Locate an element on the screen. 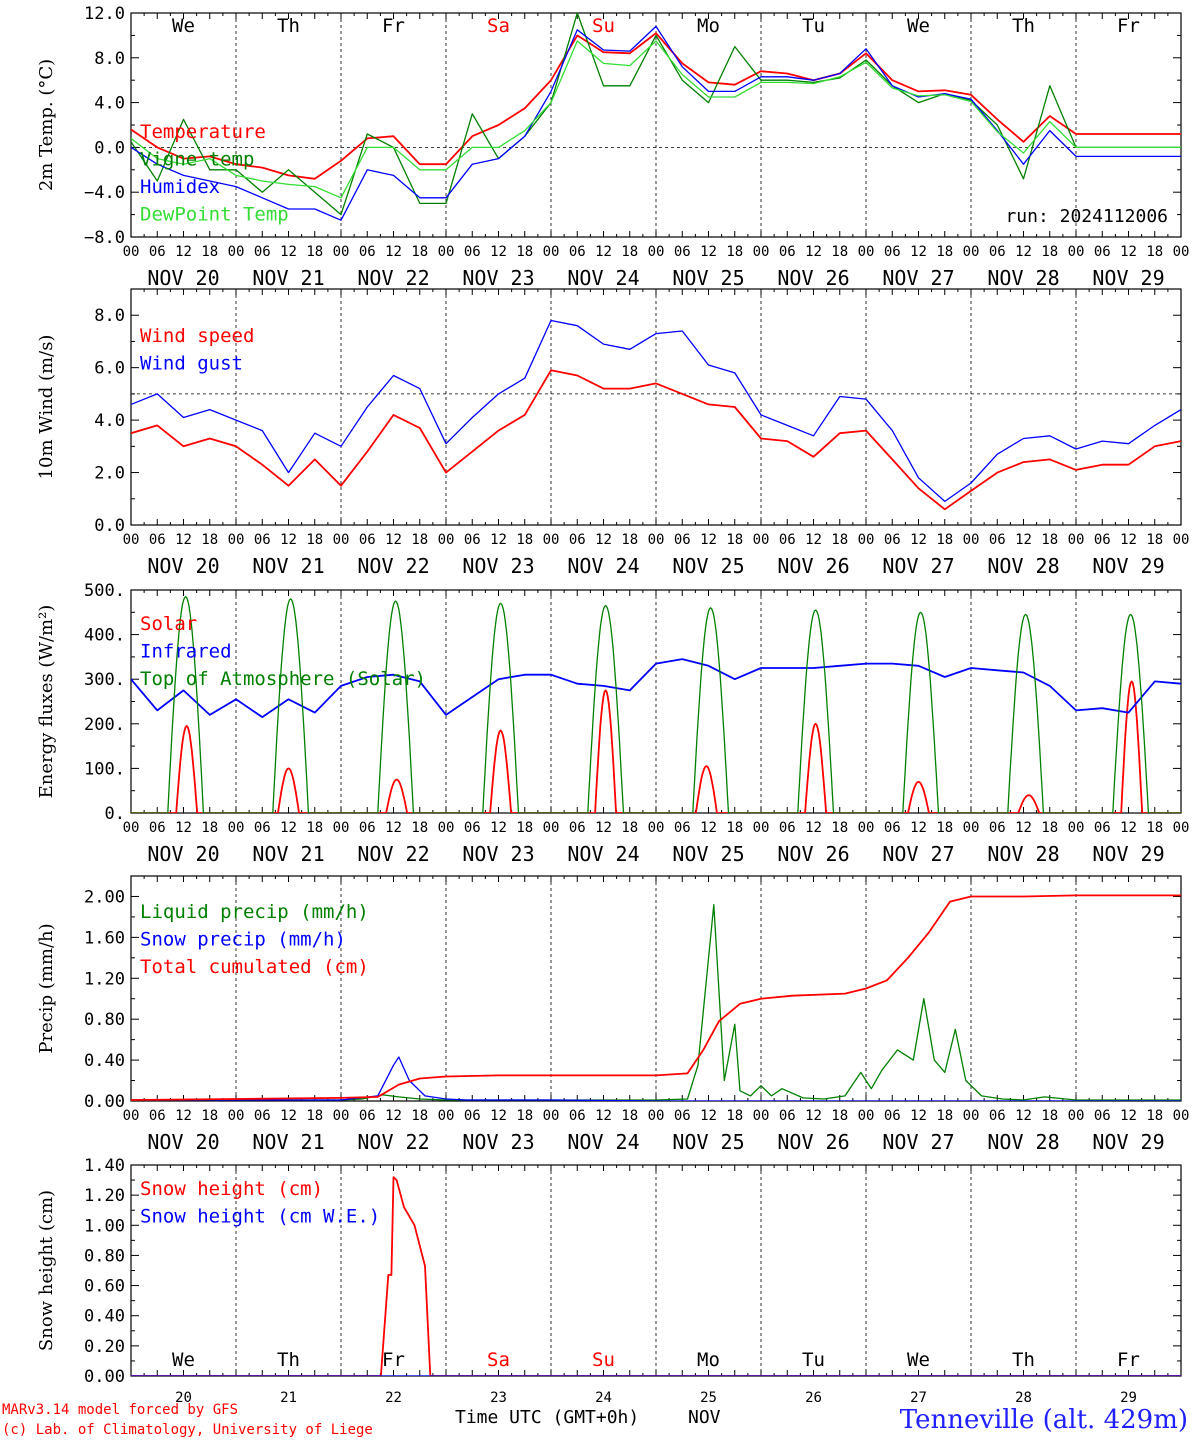 The image size is (1194, 1440). y-tick-label: 0.80 is located at coordinates (104, 1020).